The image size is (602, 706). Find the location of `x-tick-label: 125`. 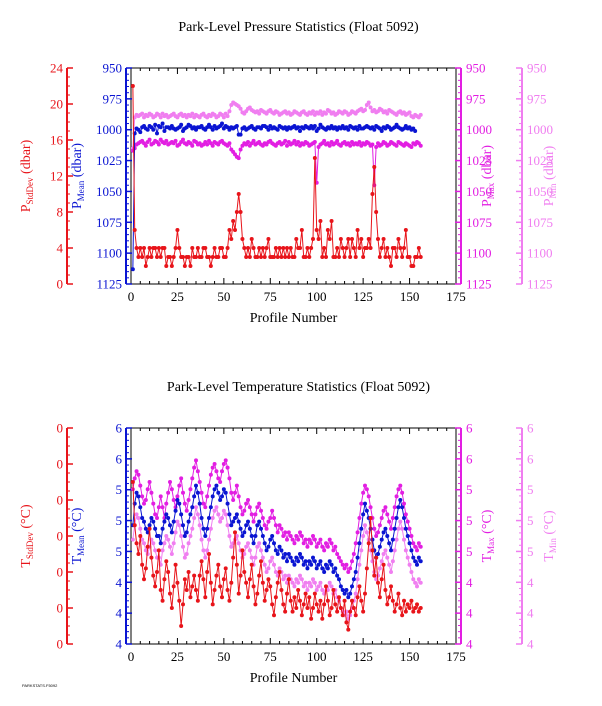

x-tick-label: 125 is located at coordinates (363, 296).